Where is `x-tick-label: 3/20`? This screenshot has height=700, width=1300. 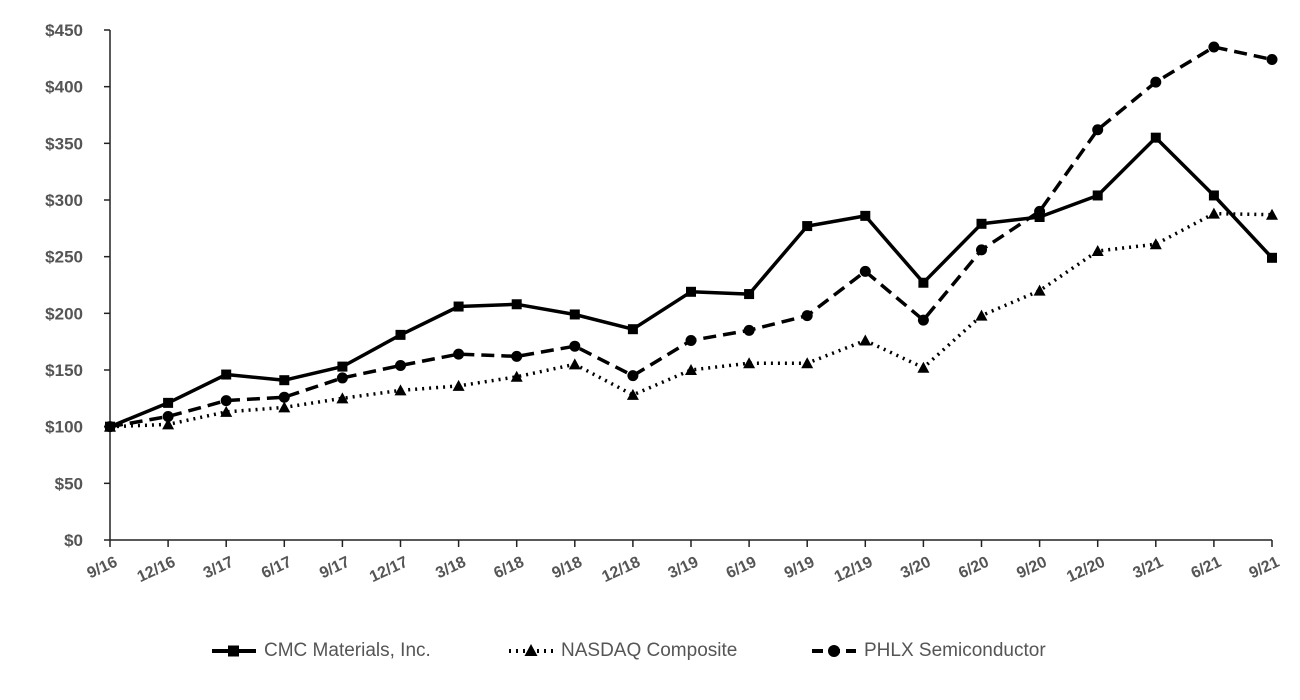
x-tick-label: 3/20 is located at coordinates (915, 568).